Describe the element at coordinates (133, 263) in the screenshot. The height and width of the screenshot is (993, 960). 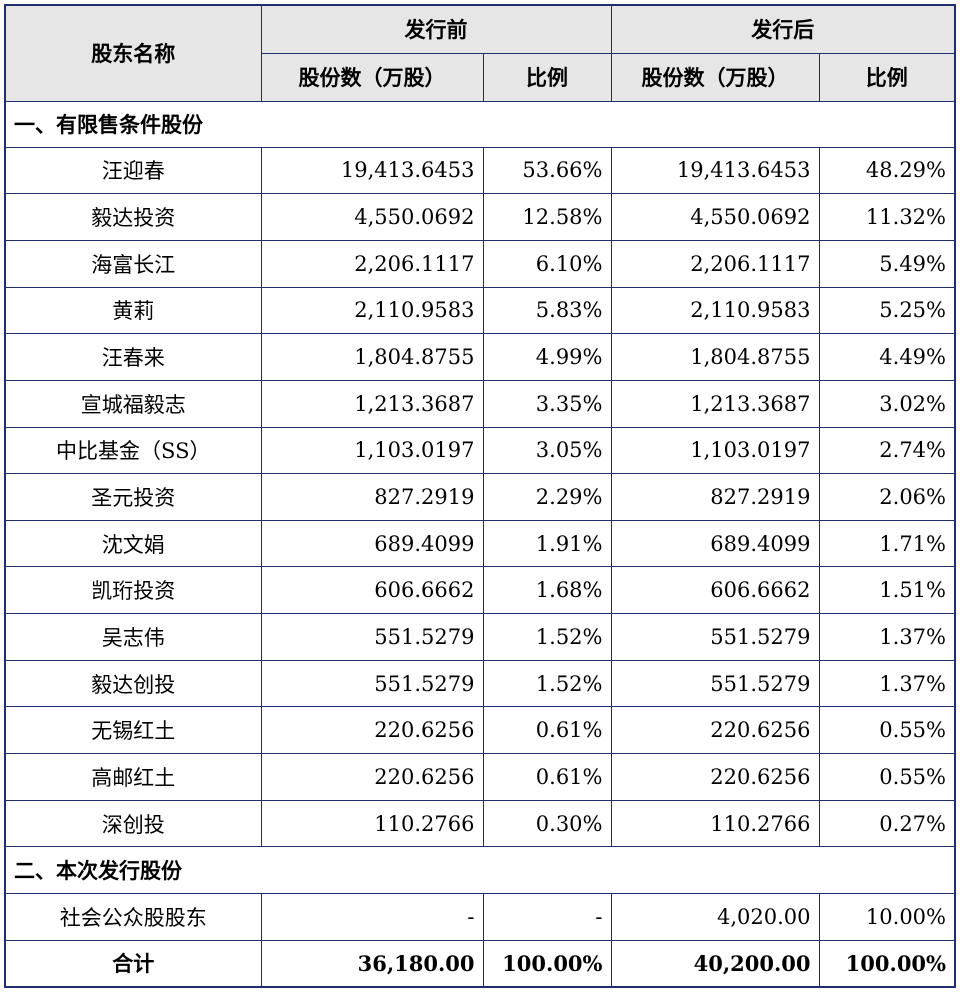
I see `shareholder-name-cell: 海富长江` at that location.